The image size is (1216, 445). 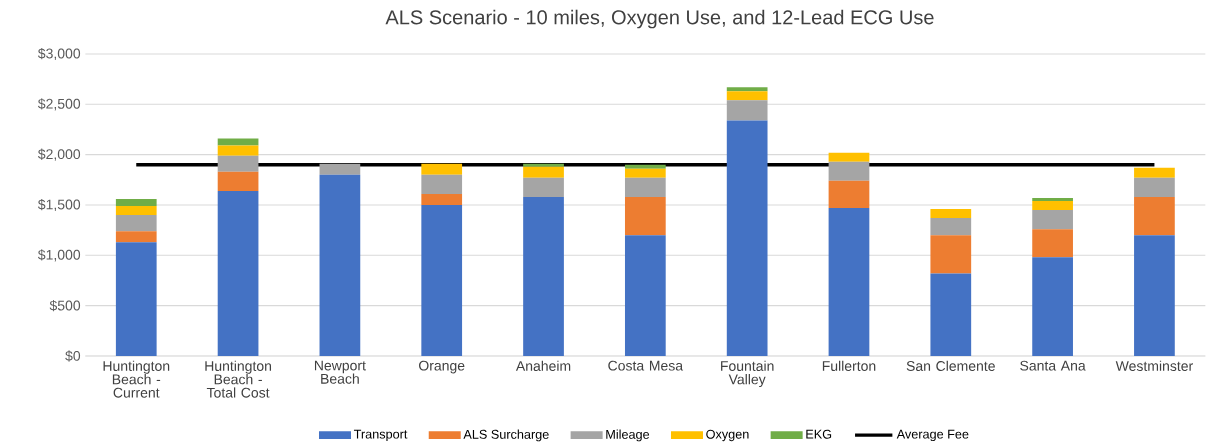 I want to click on y-tick-label: $2,500, so click(x=59, y=104).